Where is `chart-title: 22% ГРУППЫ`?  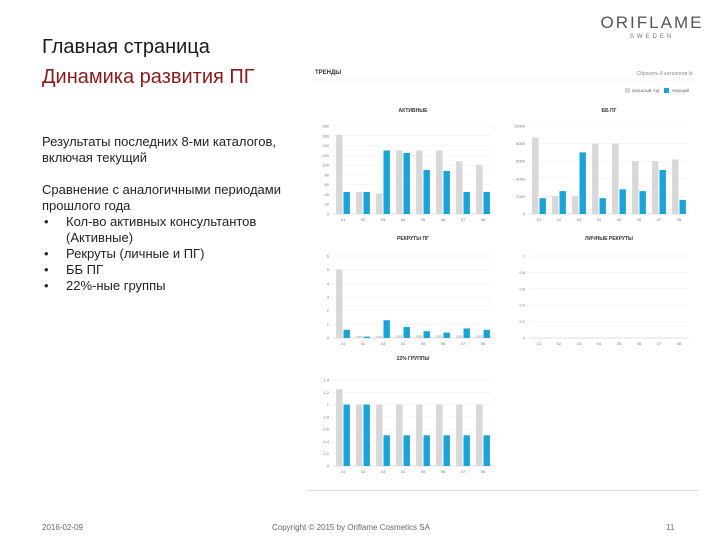 chart-title: 22% ГРУППЫ is located at coordinates (413, 359).